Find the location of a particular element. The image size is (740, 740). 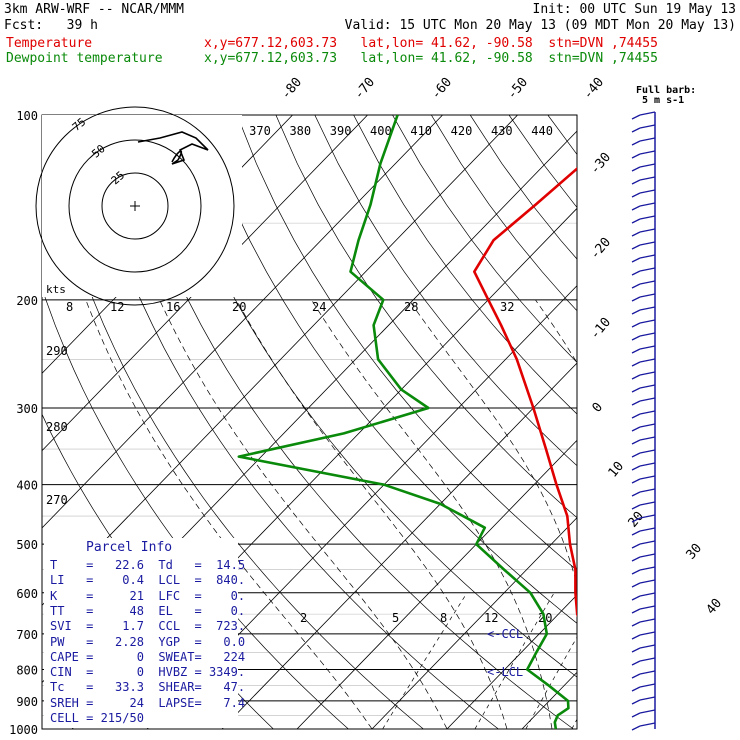

moist-adiabat is located at coordinates (694, 514).